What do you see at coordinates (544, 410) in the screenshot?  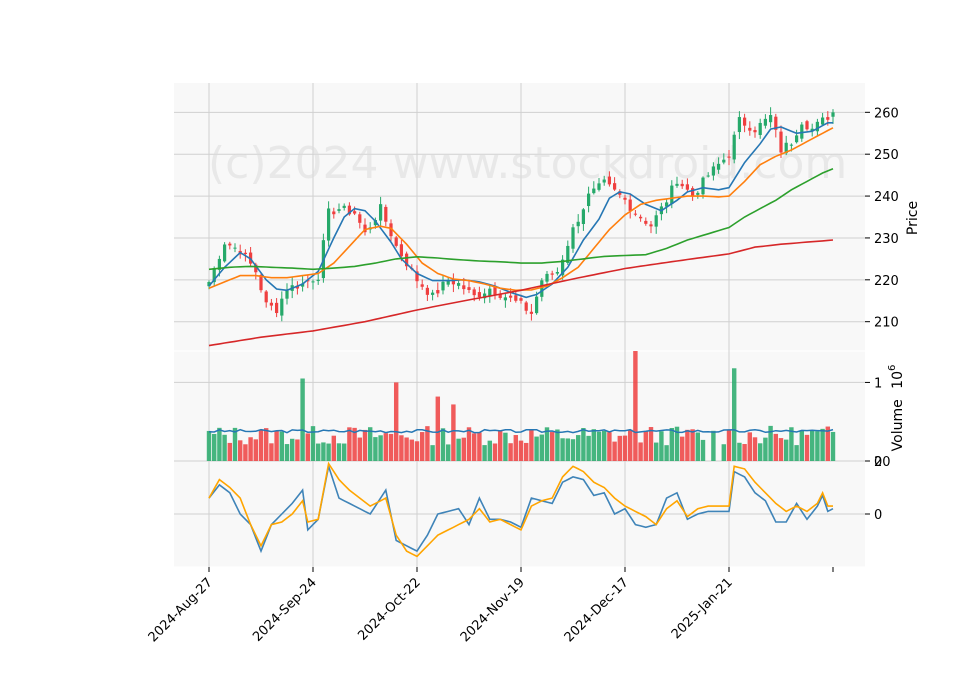 I see `volume-panel: 01` at bounding box center [544, 410].